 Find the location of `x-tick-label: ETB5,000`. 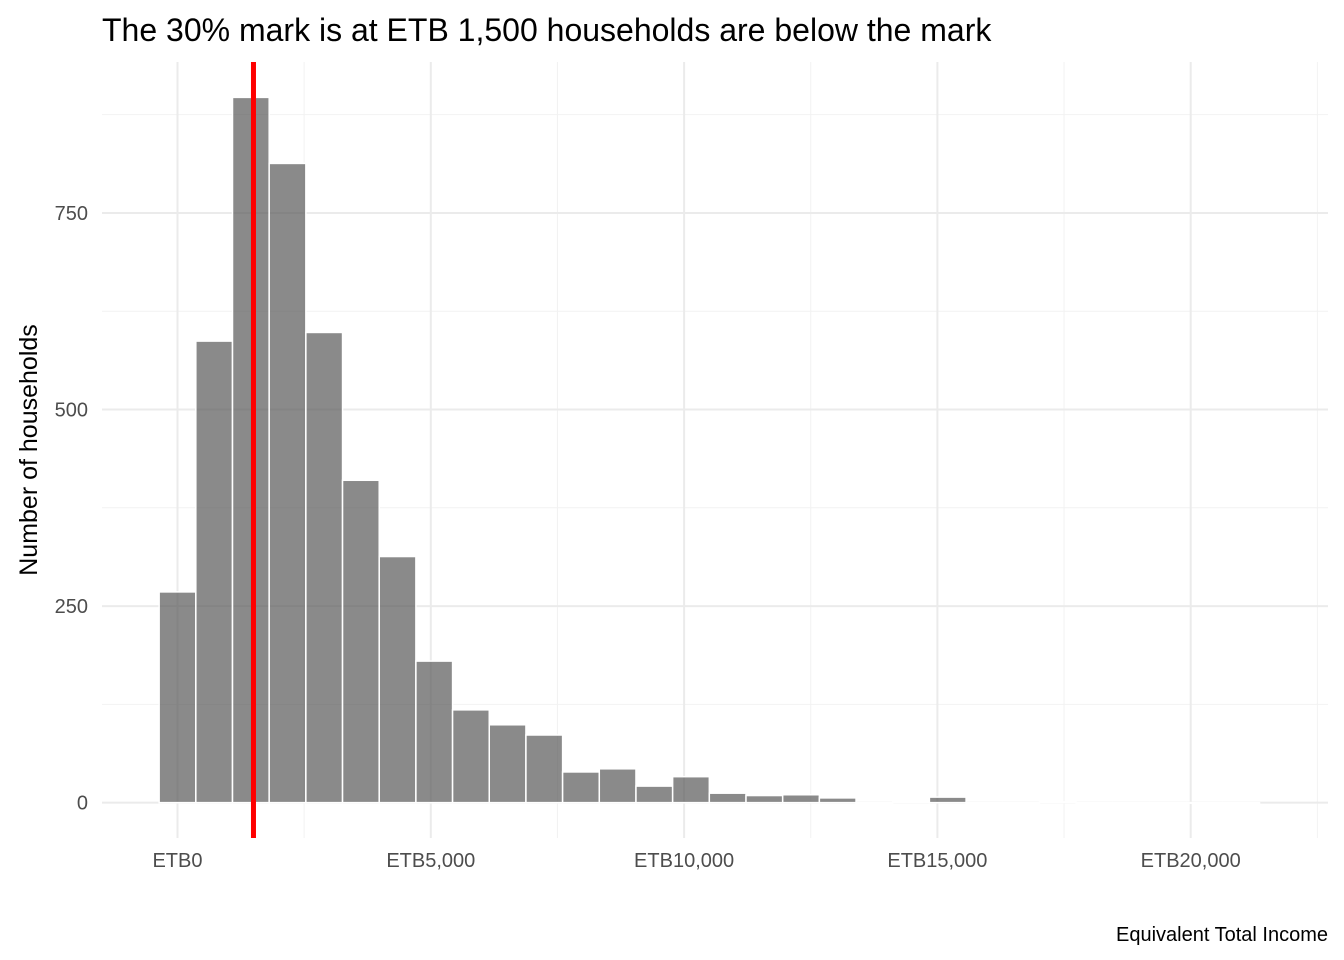

x-tick-label: ETB5,000 is located at coordinates (430, 861).